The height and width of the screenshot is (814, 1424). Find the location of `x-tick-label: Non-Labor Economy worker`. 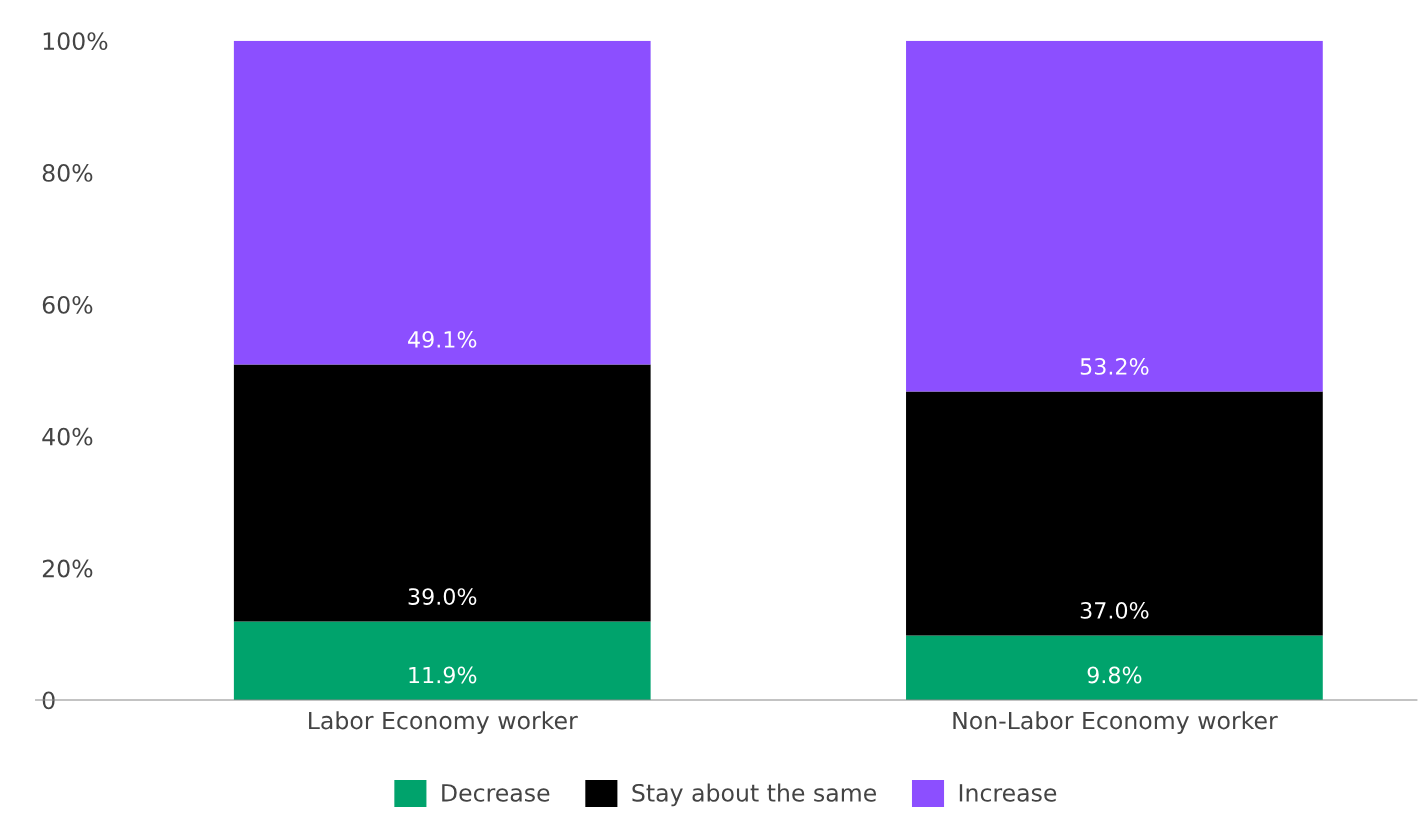

x-tick-label: Non-Labor Economy worker is located at coordinates (1115, 722).